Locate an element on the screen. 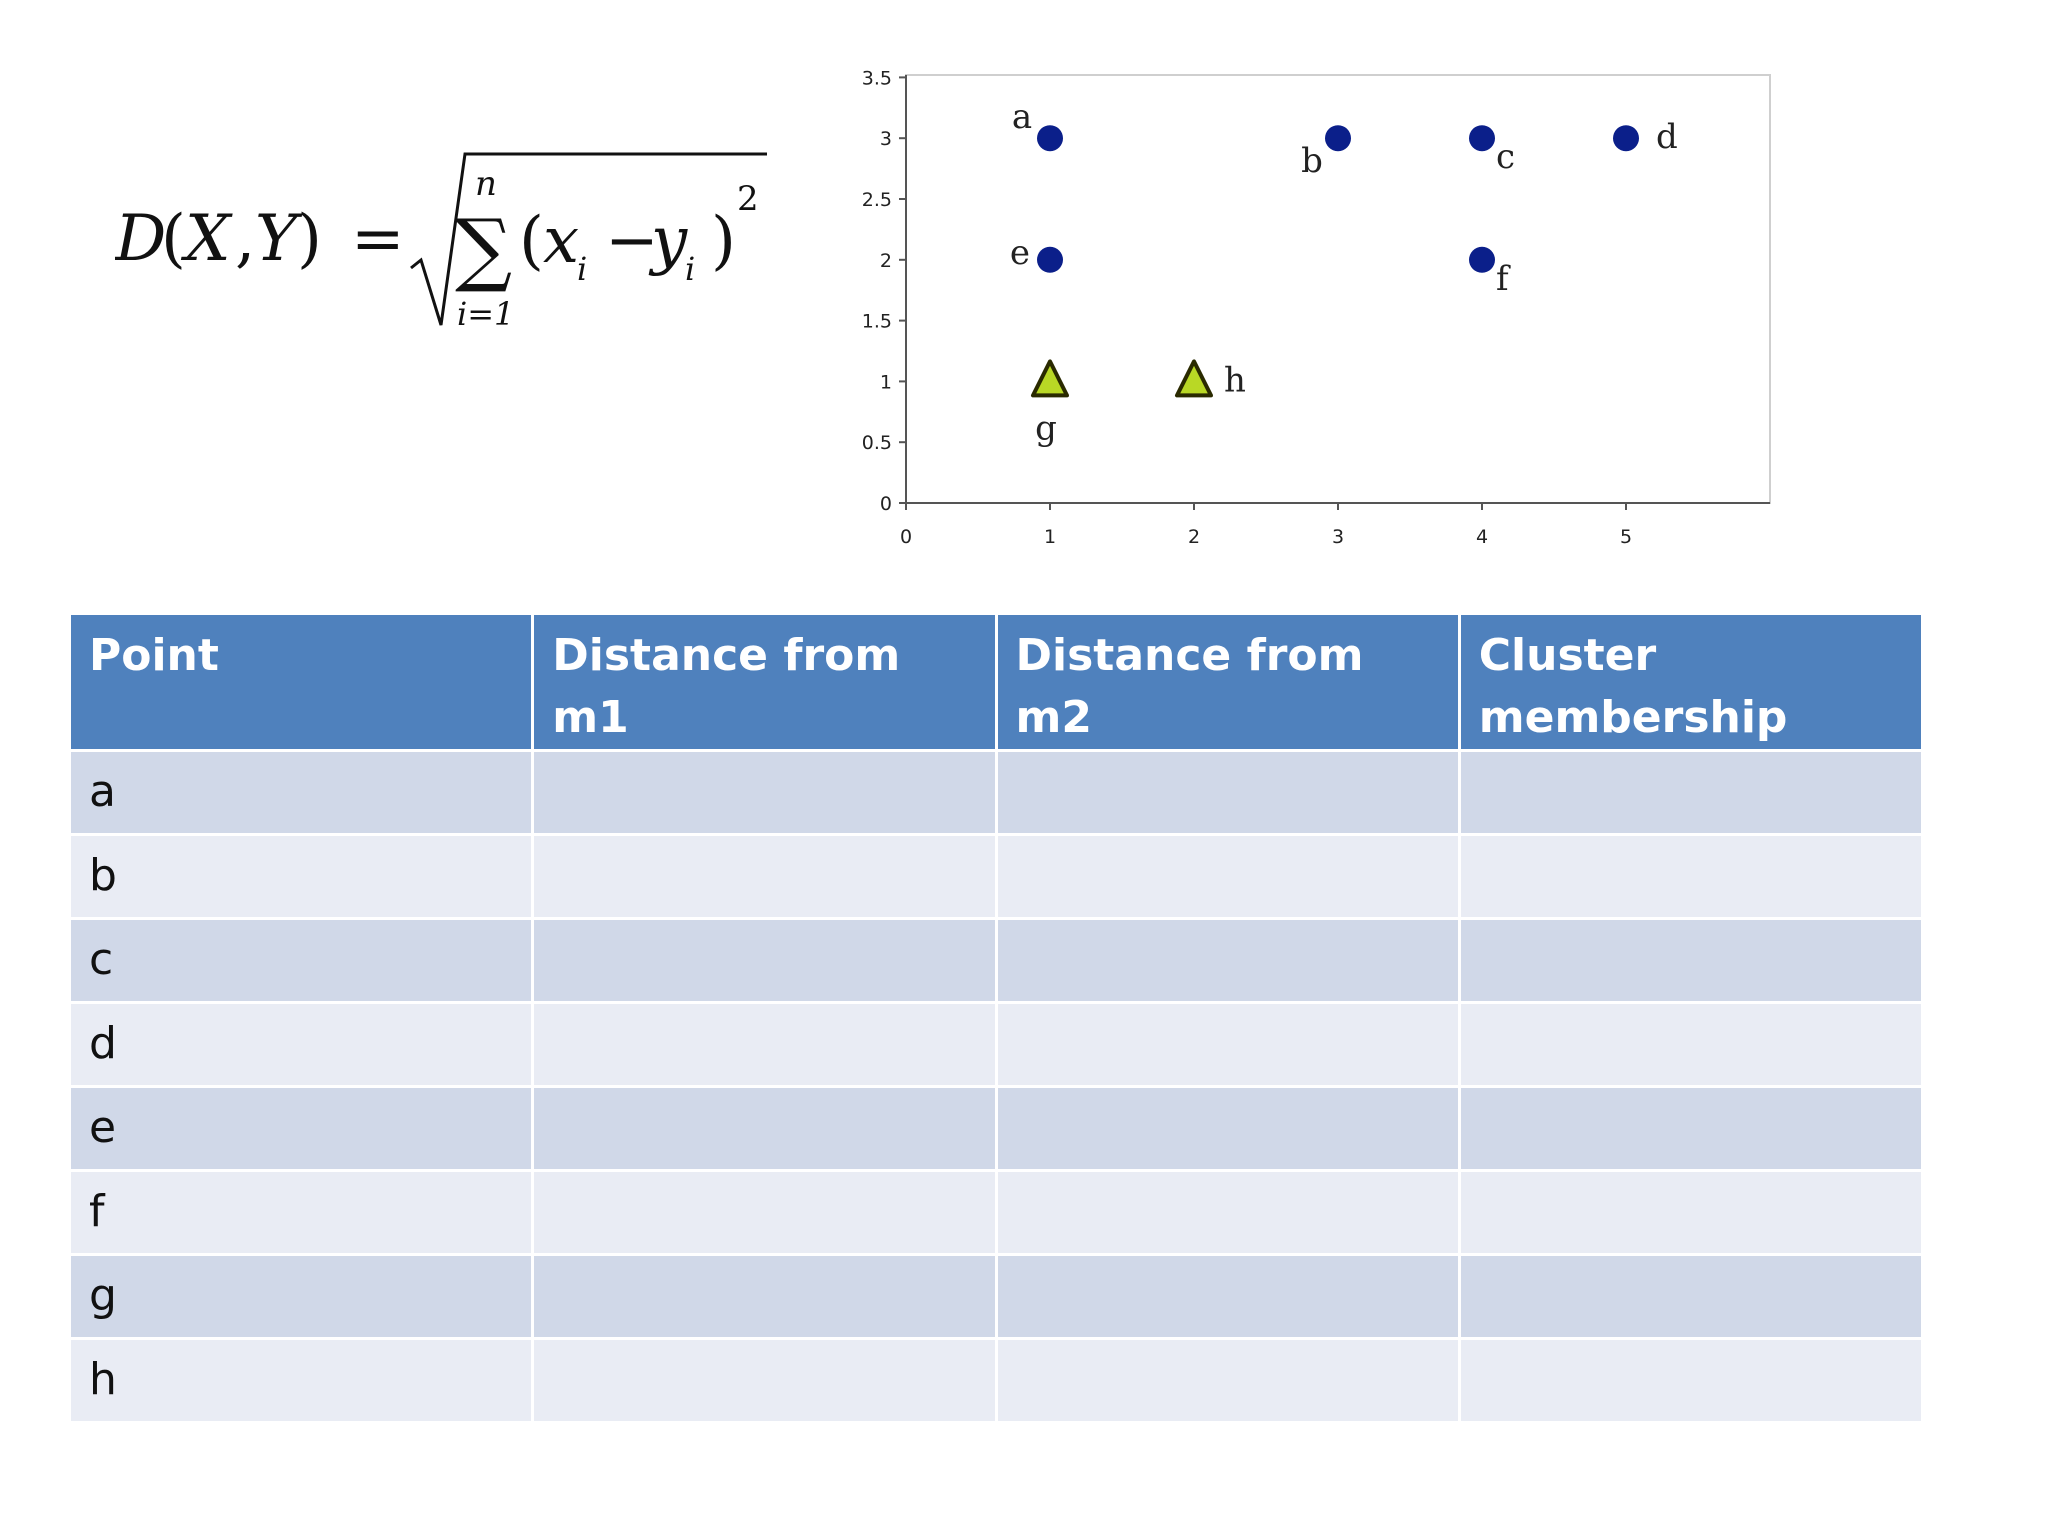 The image size is (2048, 1536). formula-equals: = is located at coordinates (378, 239).